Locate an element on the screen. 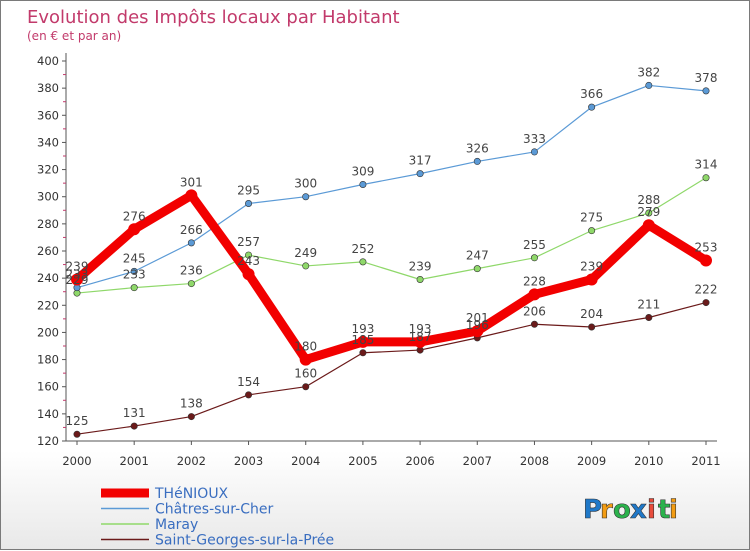 The width and height of the screenshot is (750, 551). data-label-saint-georges-sur-la-pr-e: 222 is located at coordinates (706, 290).